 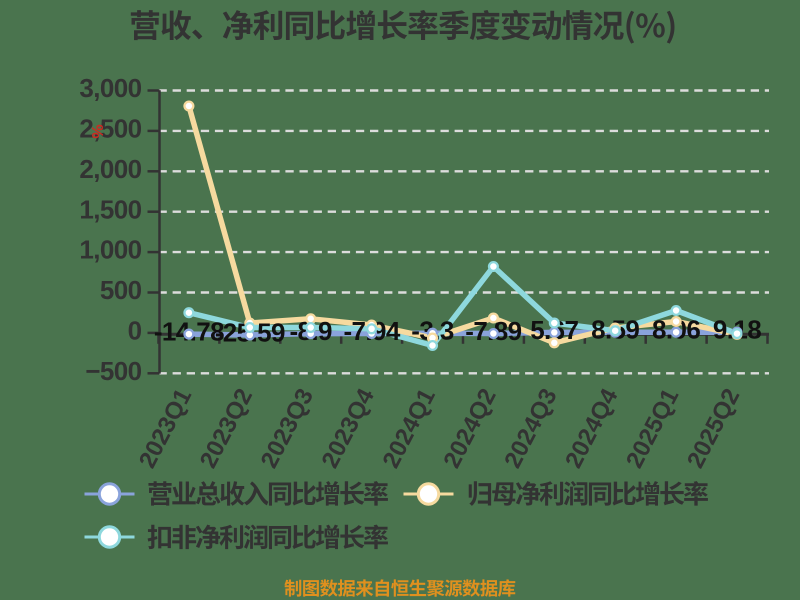 What do you see at coordinates (110, 129) in the screenshot?
I see `svg-text: 2,500` at bounding box center [110, 129].